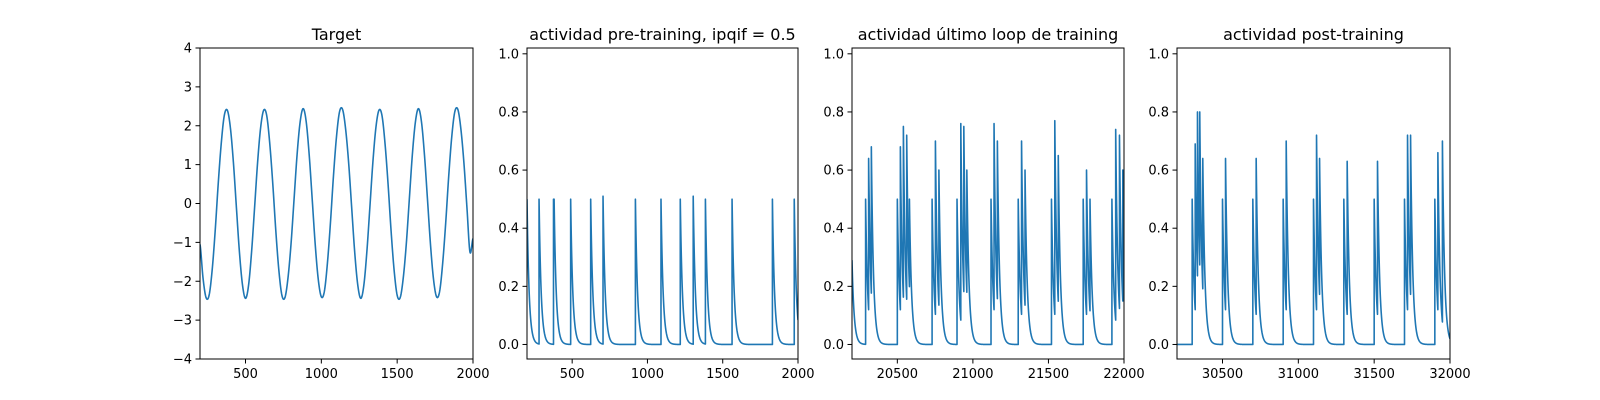 The height and width of the screenshot is (400, 1600). Describe the element at coordinates (188, 126) in the screenshot. I see `y-tick-label: 2` at that location.